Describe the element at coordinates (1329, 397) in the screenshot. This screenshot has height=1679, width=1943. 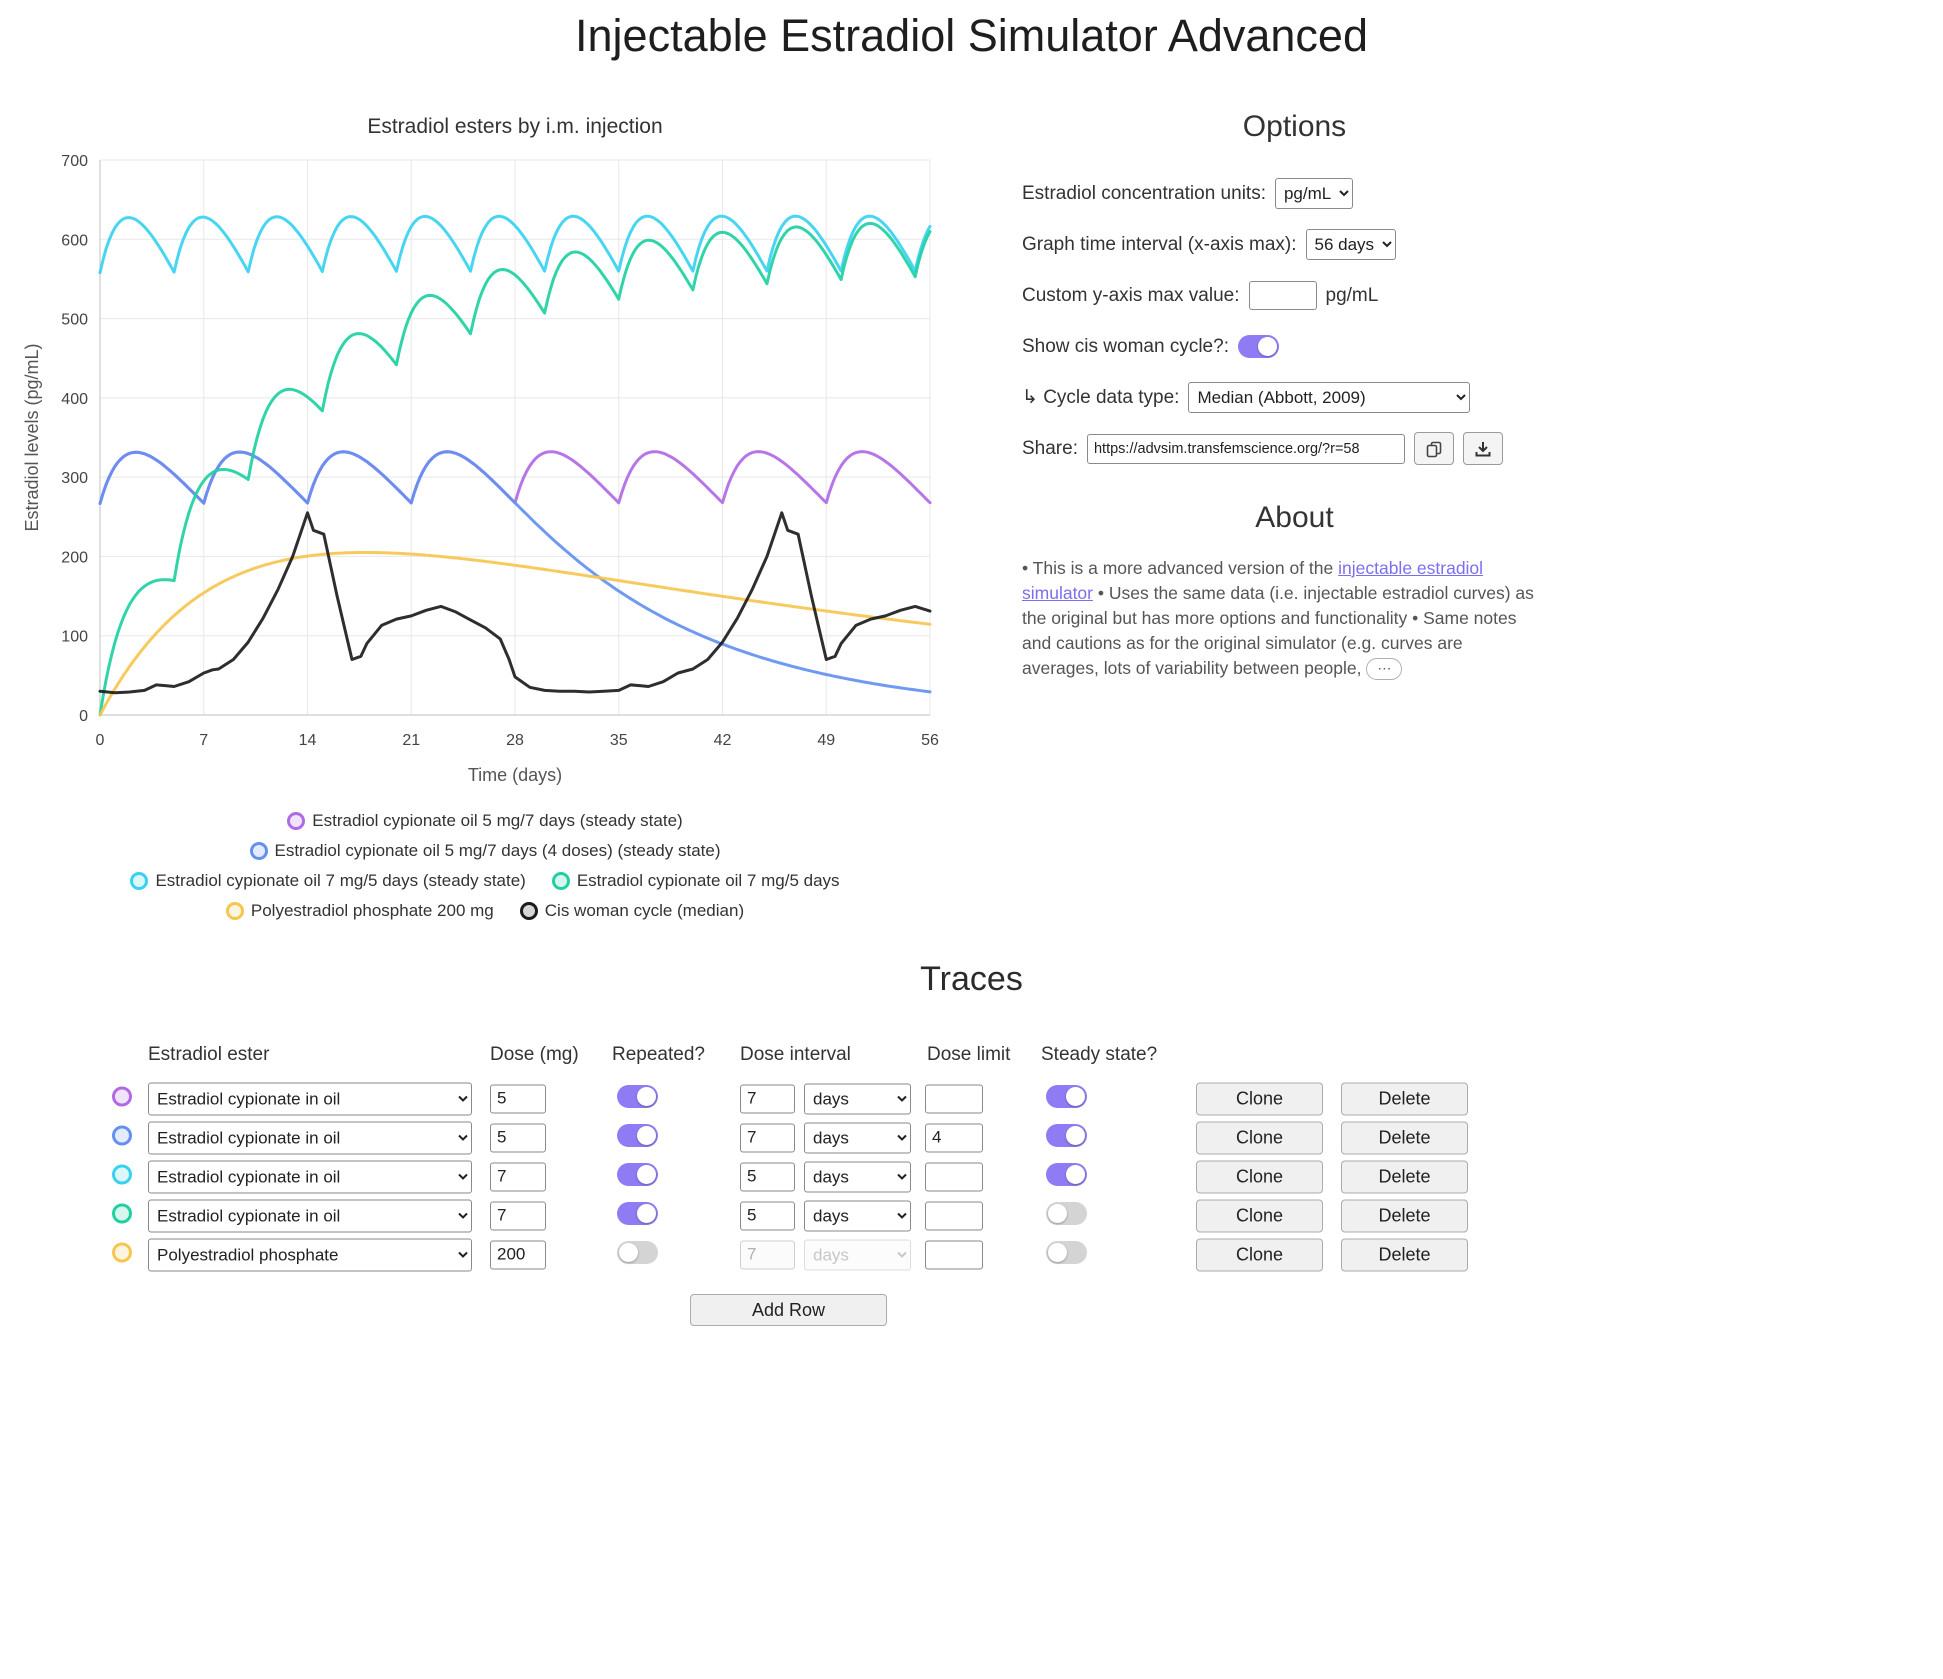
I see `cycle-type-select: Median (Abbott, 2009)` at that location.